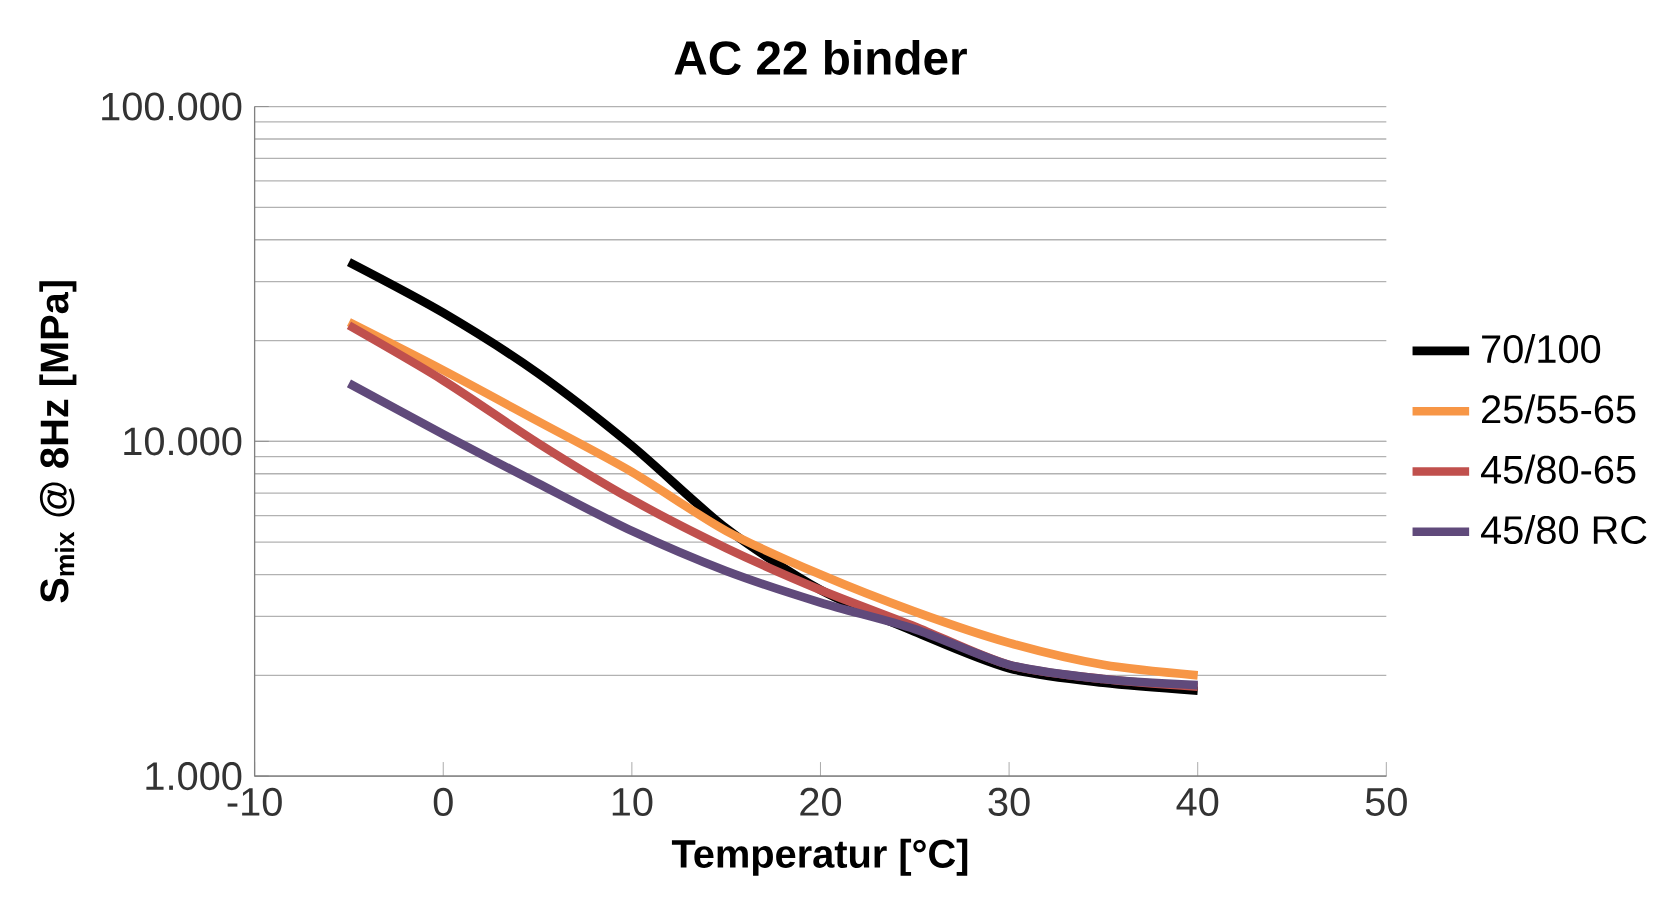 This screenshot has height=918, width=1657. Describe the element at coordinates (819, 857) in the screenshot. I see `x-axis-title: Temperatur [°C]` at that location.